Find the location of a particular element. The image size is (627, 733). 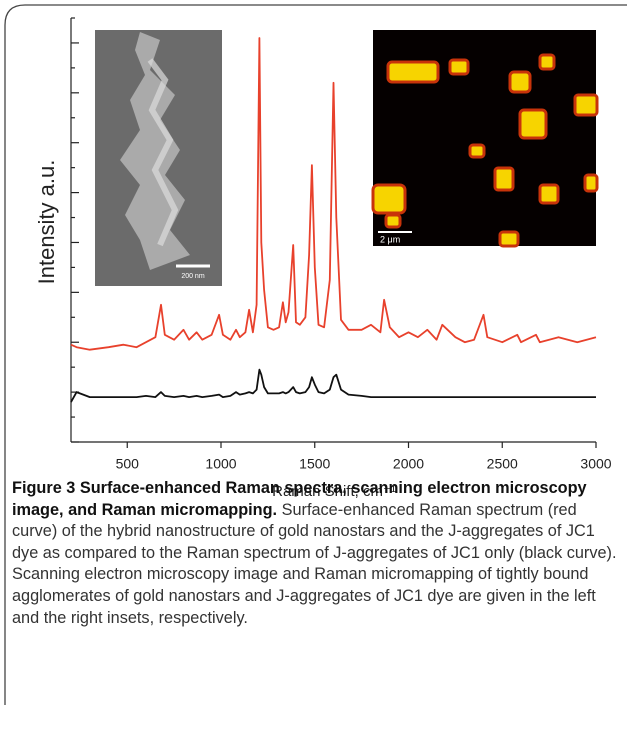

x-tick-label: 500 is located at coordinates (128, 464).